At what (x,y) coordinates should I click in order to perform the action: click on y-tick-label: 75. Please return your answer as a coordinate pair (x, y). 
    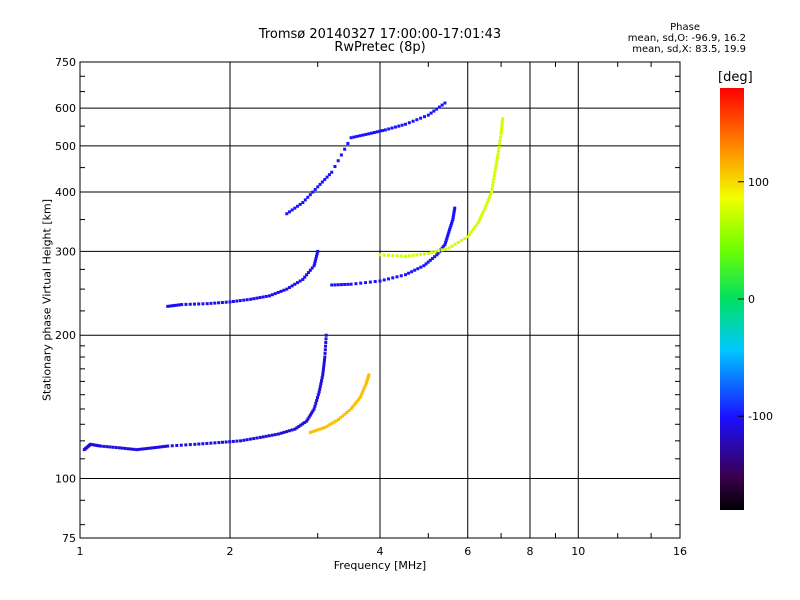
    Looking at the image, I should click on (69, 538).